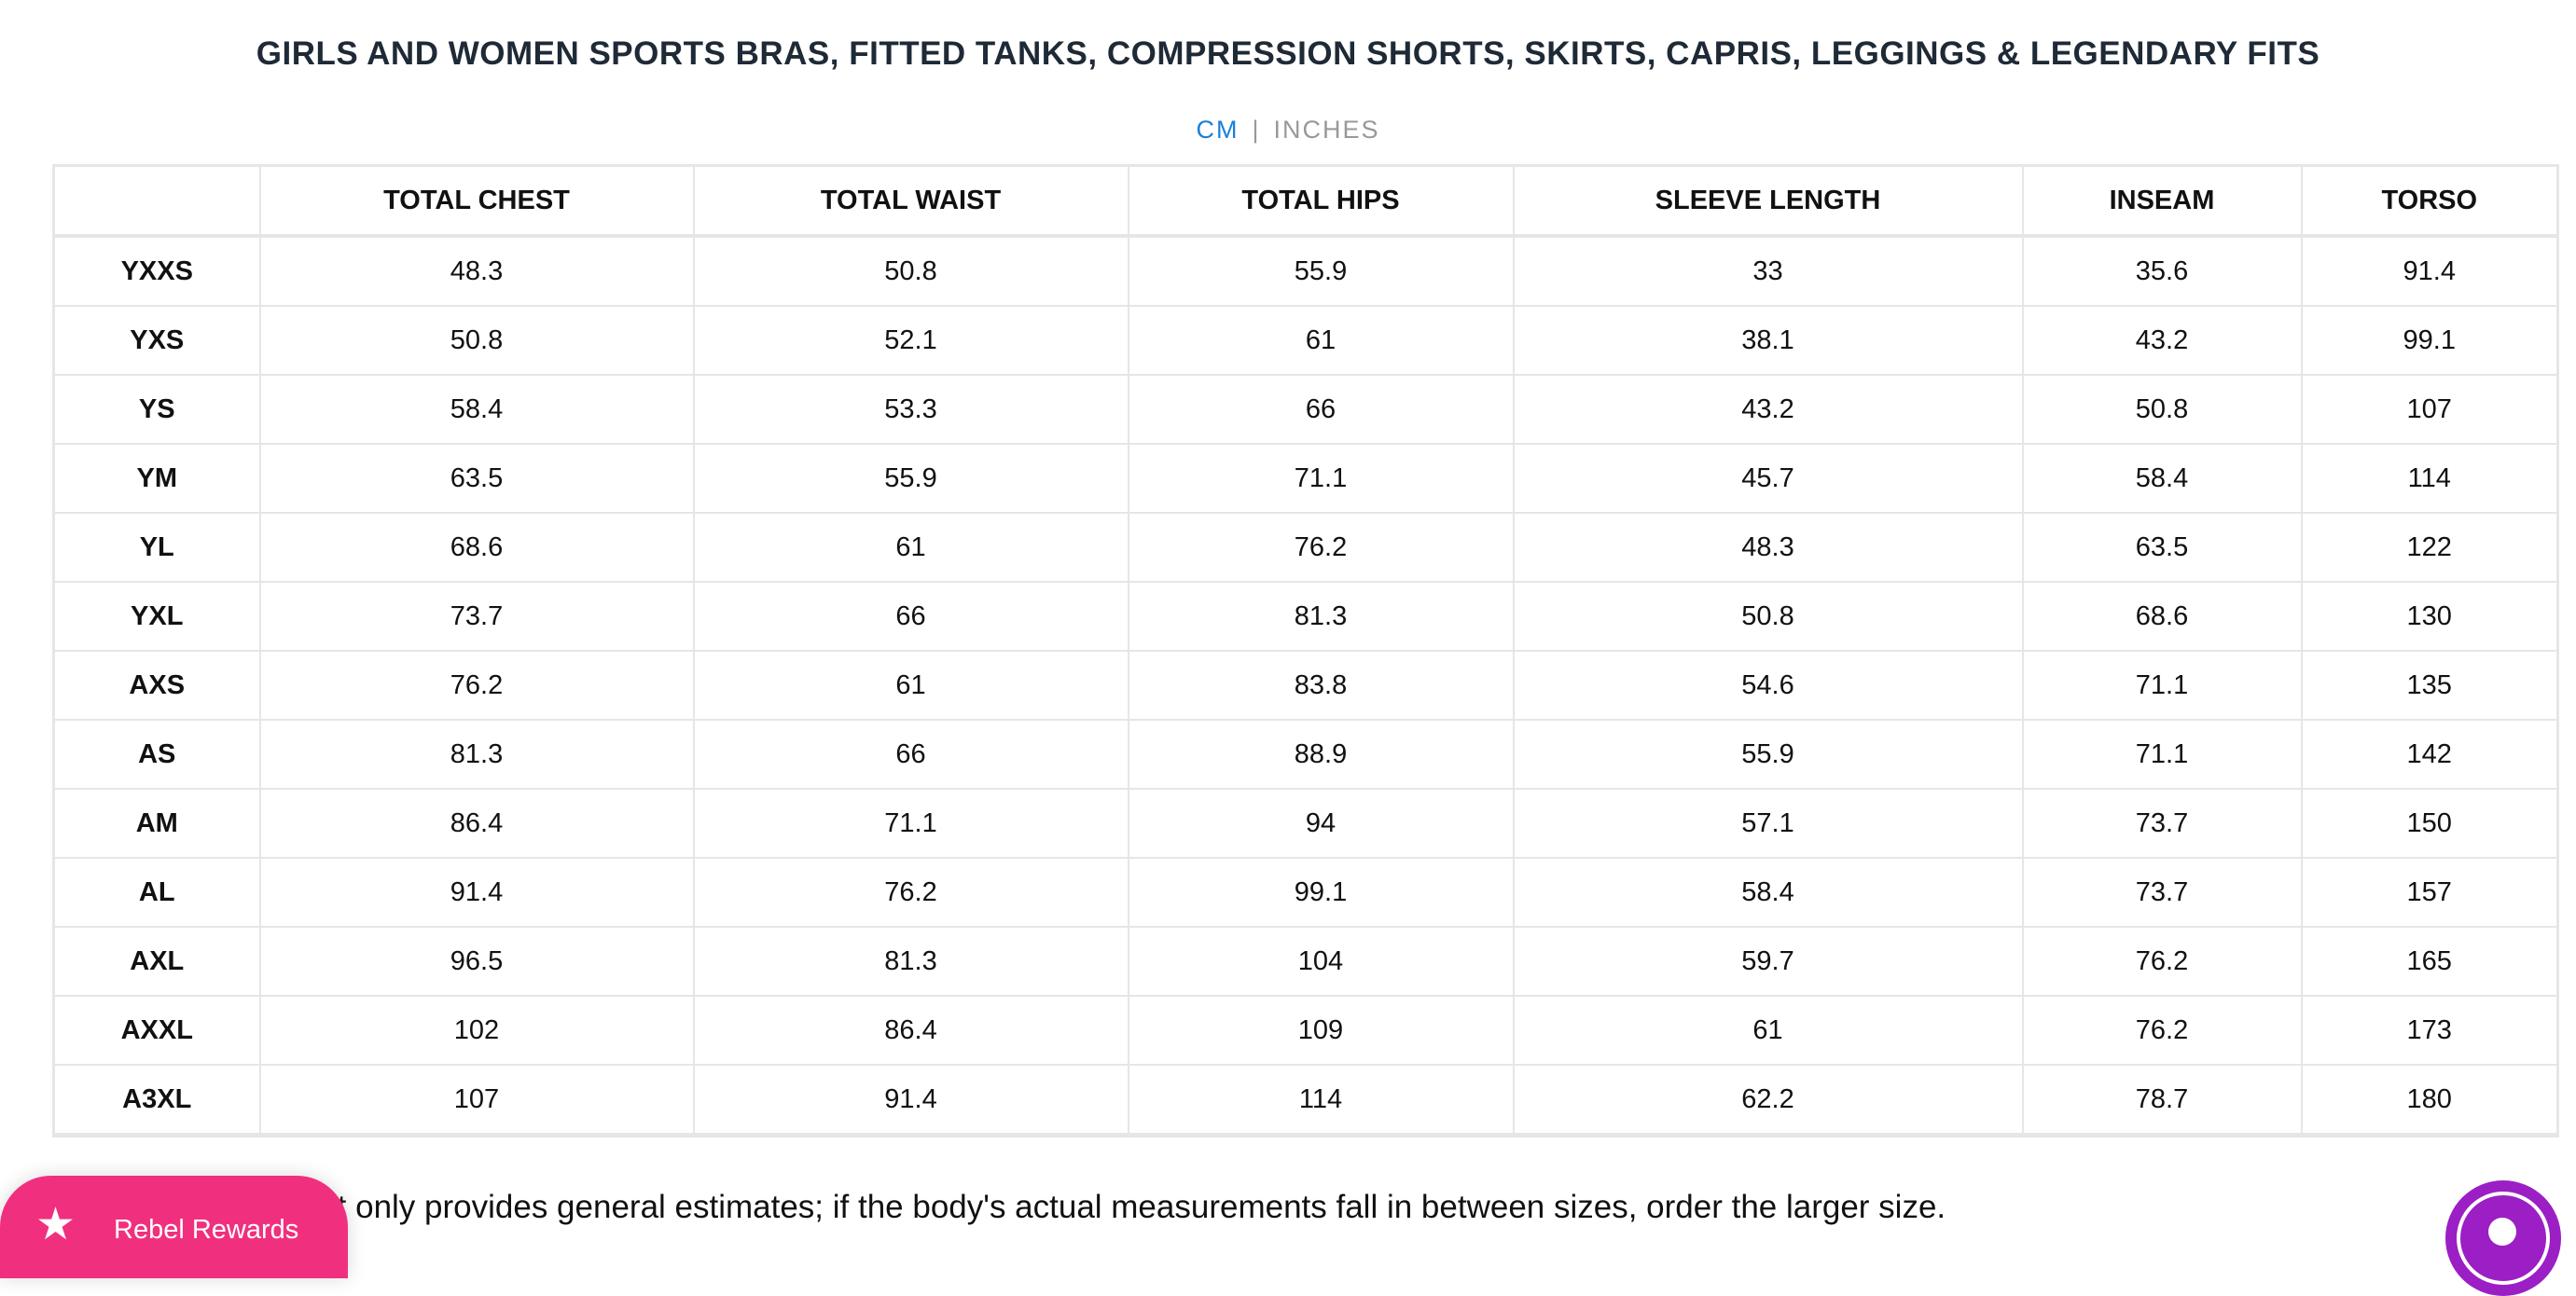 This screenshot has width=2576, height=1296. What do you see at coordinates (2429, 823) in the screenshot?
I see `measurement-cell: 150` at bounding box center [2429, 823].